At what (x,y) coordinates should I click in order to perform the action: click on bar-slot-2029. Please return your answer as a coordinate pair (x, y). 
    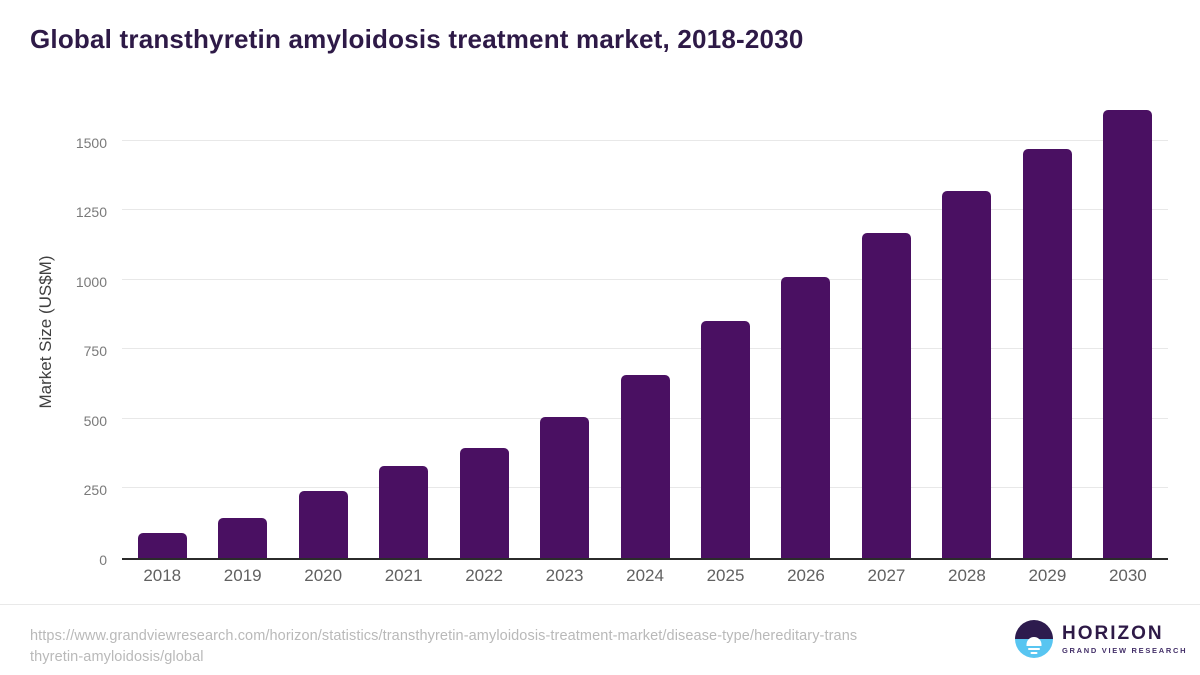
    Looking at the image, I should click on (1047, 331).